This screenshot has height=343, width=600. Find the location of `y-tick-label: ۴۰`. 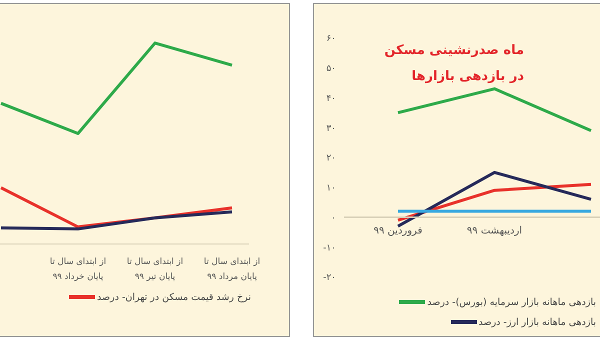

y-tick-label: ۴۰ is located at coordinates (331, 99).